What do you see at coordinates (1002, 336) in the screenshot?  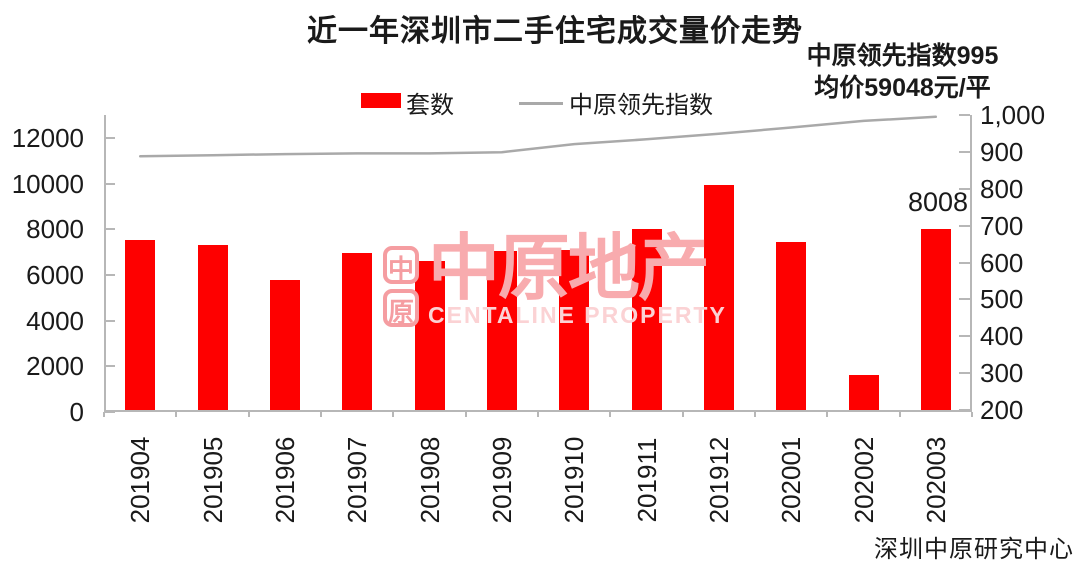 I see `right-axis-tick-label: 400` at bounding box center [1002, 336].